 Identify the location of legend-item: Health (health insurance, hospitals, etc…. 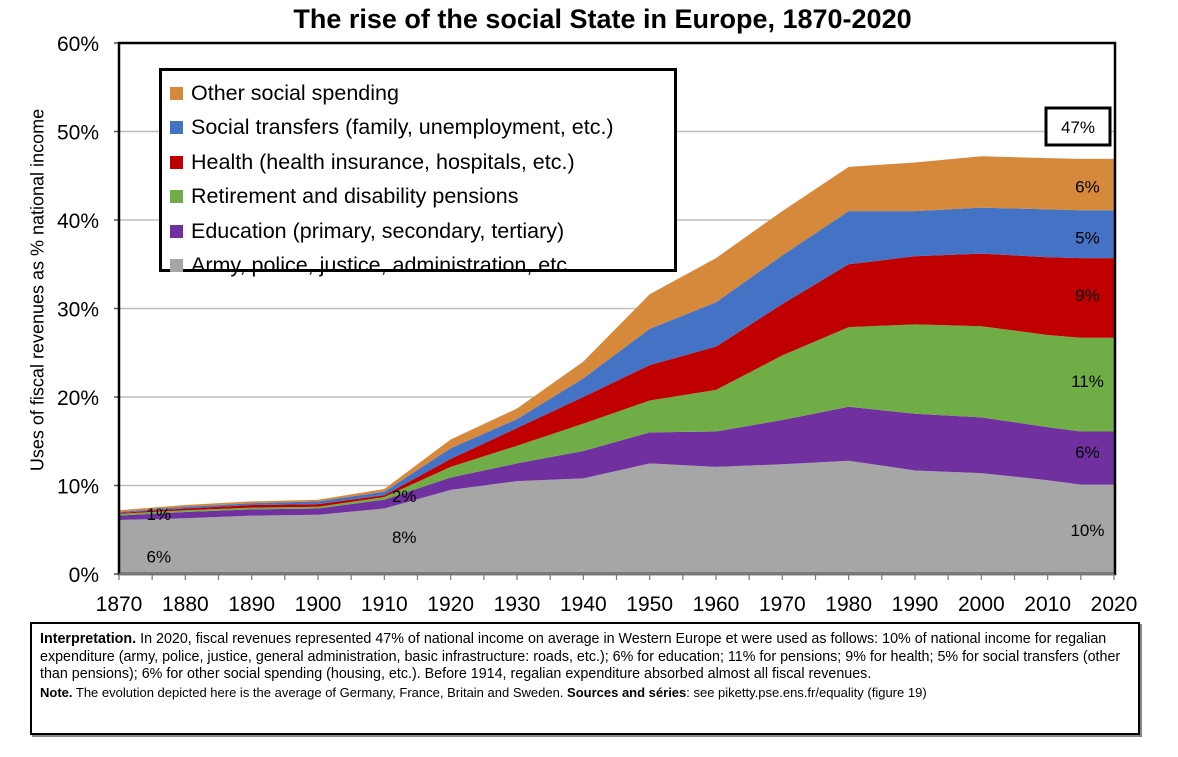
(422, 162).